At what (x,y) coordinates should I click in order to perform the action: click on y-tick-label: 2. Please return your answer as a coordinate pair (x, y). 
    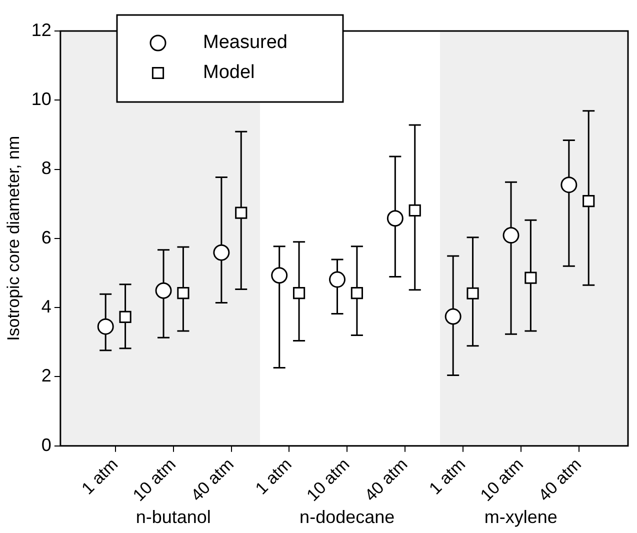
    Looking at the image, I should click on (46, 376).